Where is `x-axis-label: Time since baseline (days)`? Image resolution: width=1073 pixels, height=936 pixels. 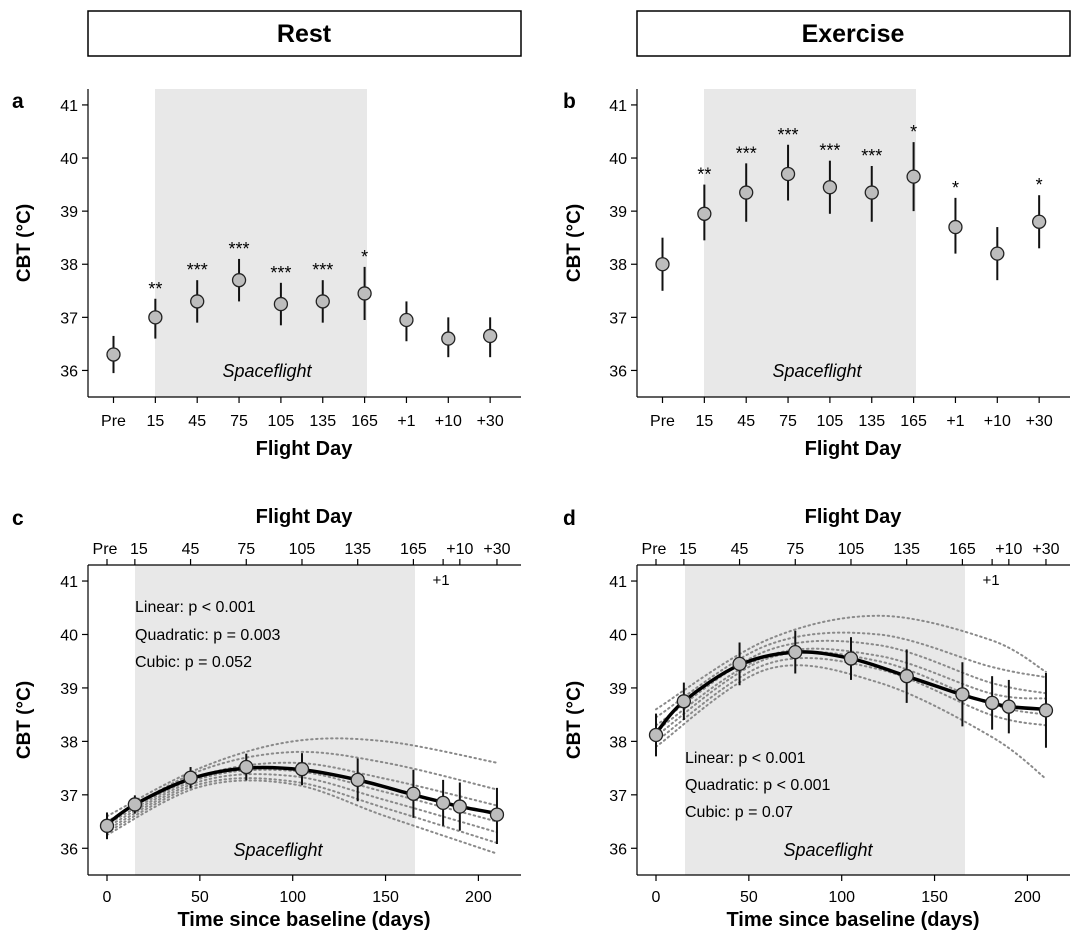
x-axis-label: Time since baseline (days) is located at coordinates (303, 920).